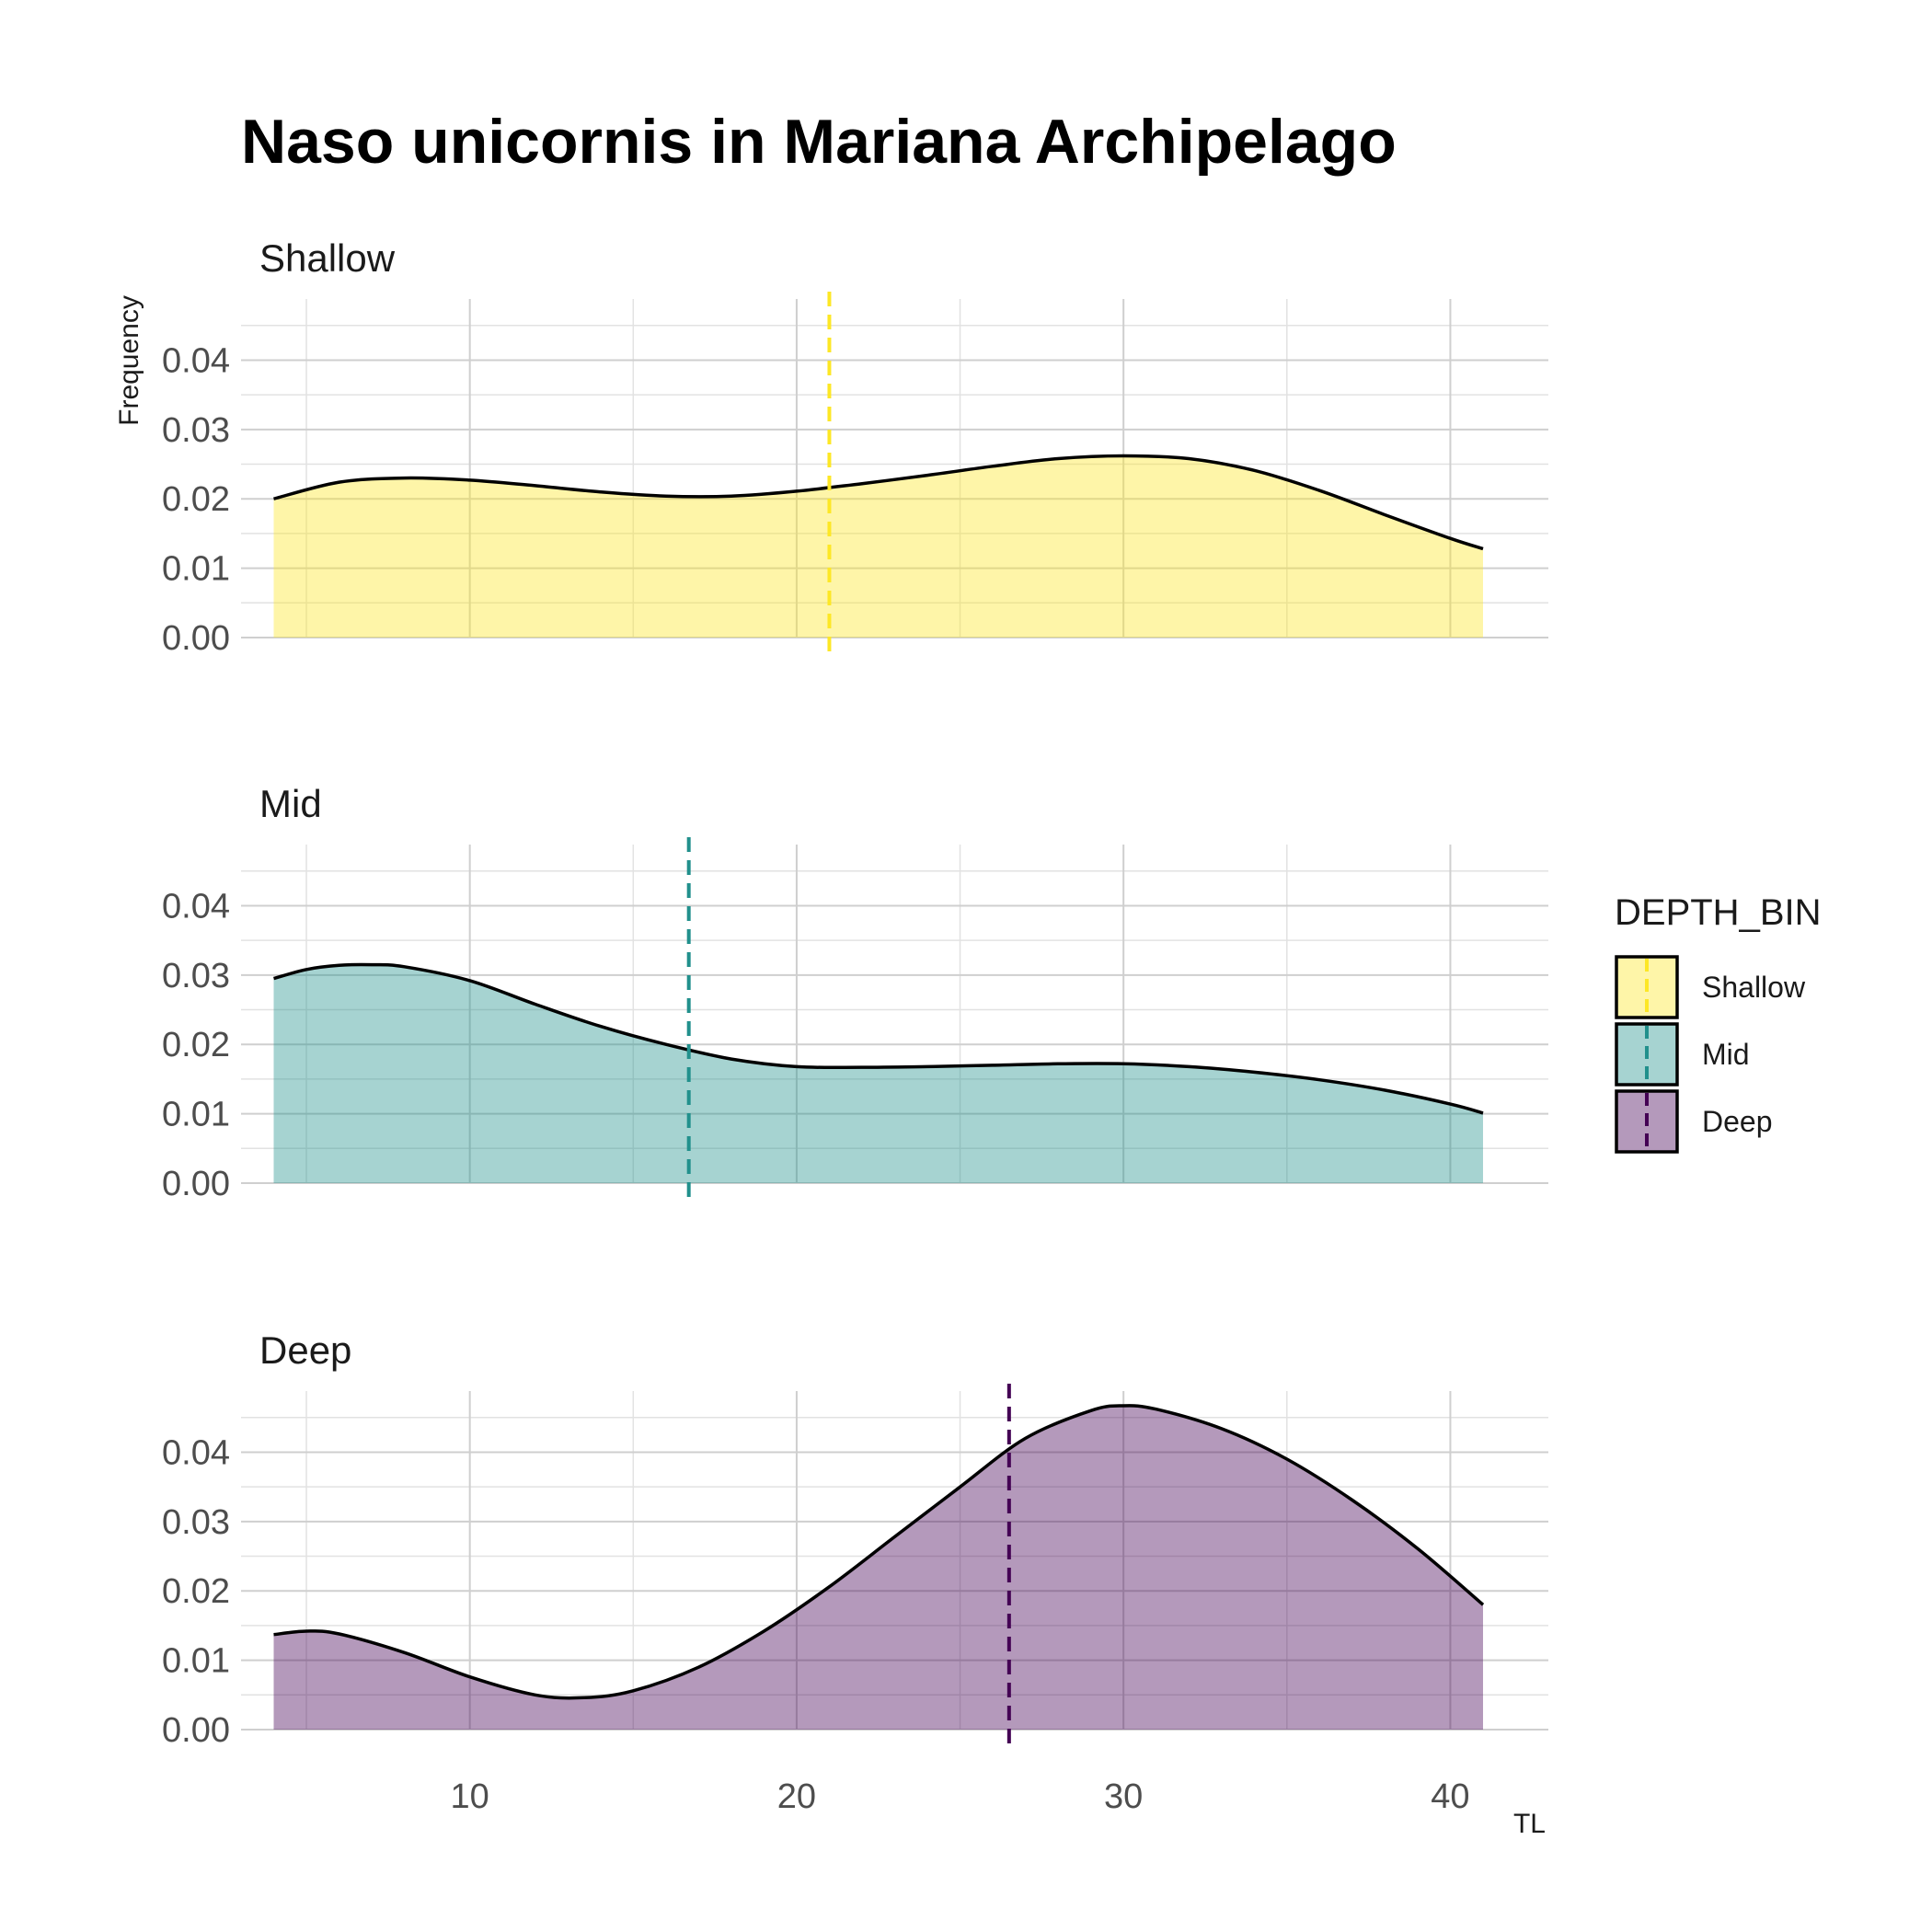 The width and height of the screenshot is (1932, 1932). I want to click on y-axis-title: Frequency, so click(129, 360).